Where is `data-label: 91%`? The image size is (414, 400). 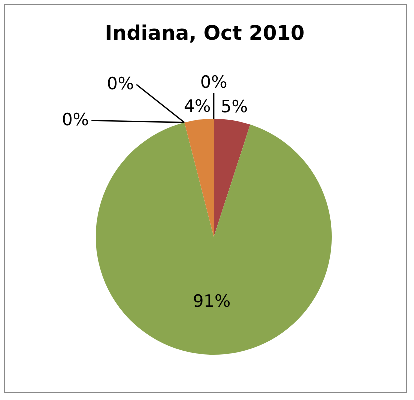
data-label: 91% is located at coordinates (212, 302).